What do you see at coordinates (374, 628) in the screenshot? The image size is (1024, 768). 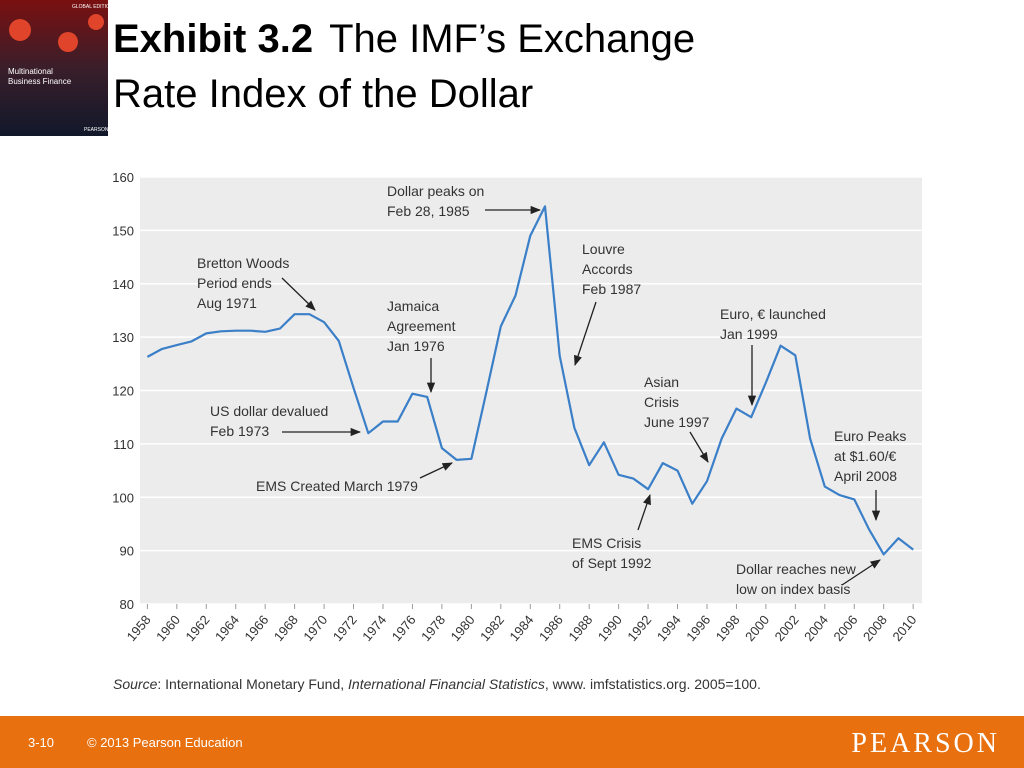 I see `x-tick-label: 1974` at bounding box center [374, 628].